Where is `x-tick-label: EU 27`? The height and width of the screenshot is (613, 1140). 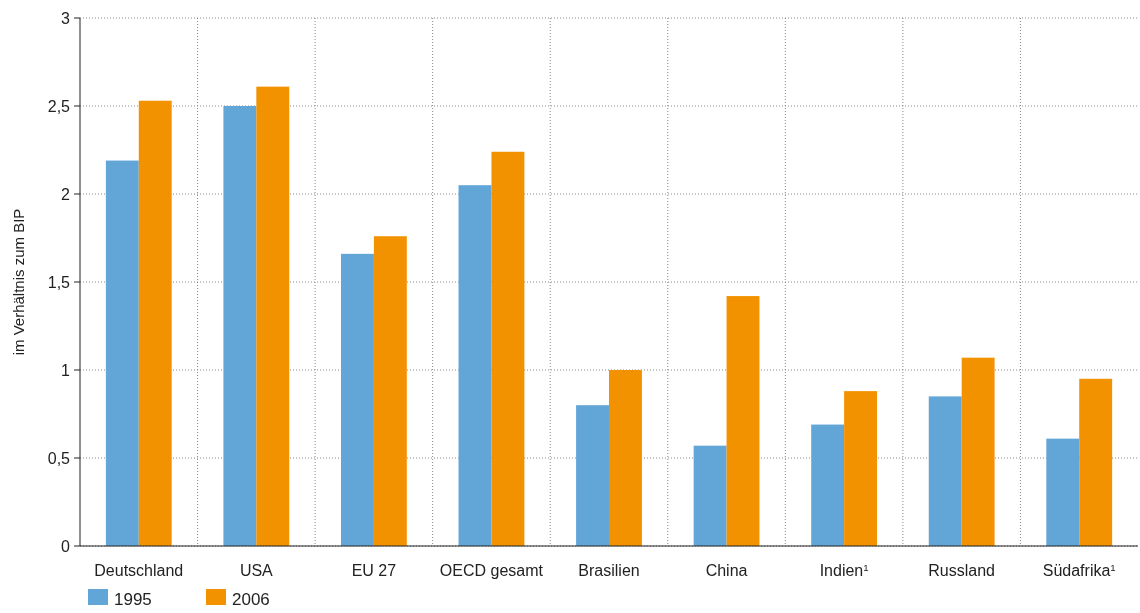 x-tick-label: EU 27 is located at coordinates (374, 570).